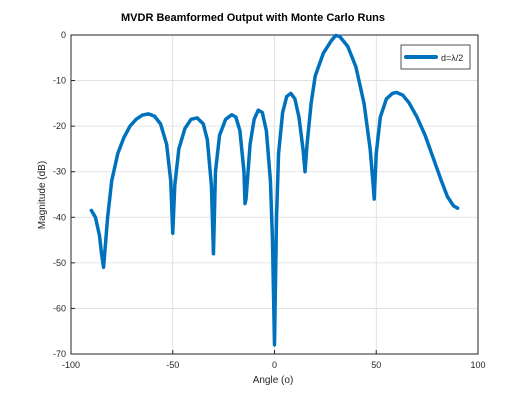 This screenshot has width=505, height=411. Describe the element at coordinates (42, 195) in the screenshot. I see `y-axis-label: Magnitude (dB)` at that location.